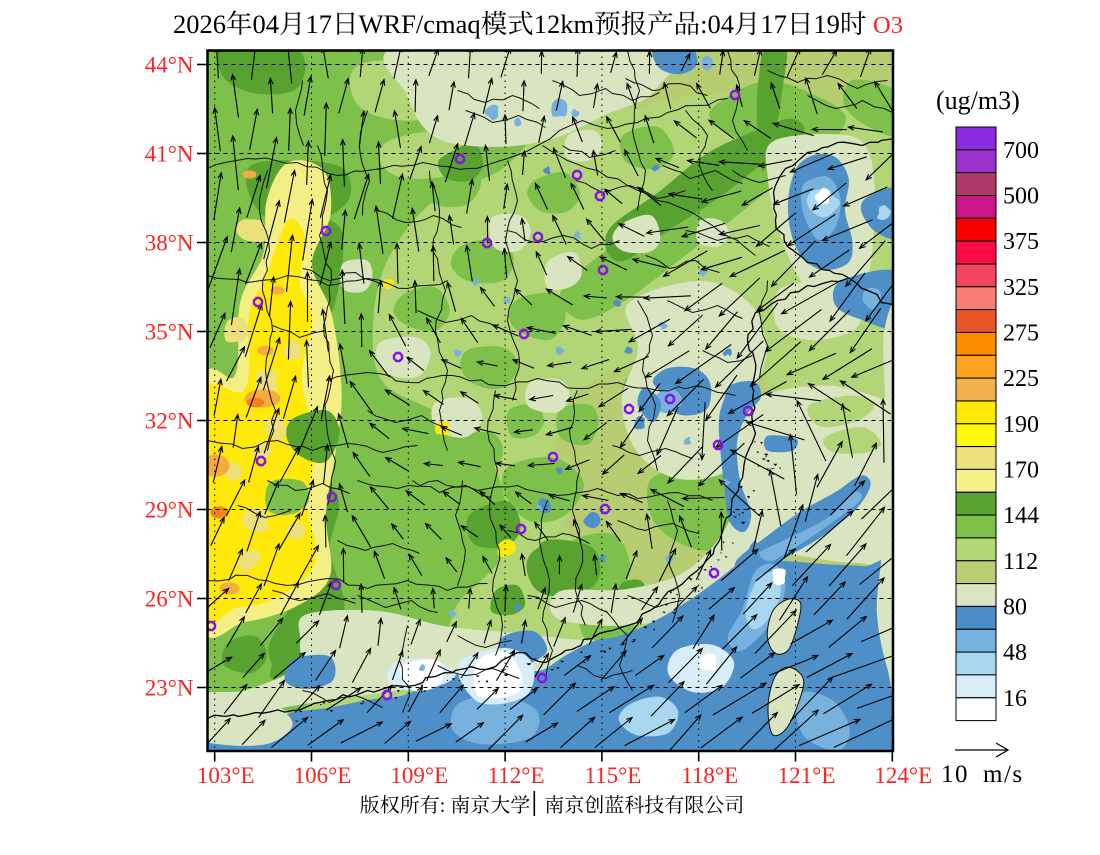  I want to click on svg-text: 04, so click(266, 24).